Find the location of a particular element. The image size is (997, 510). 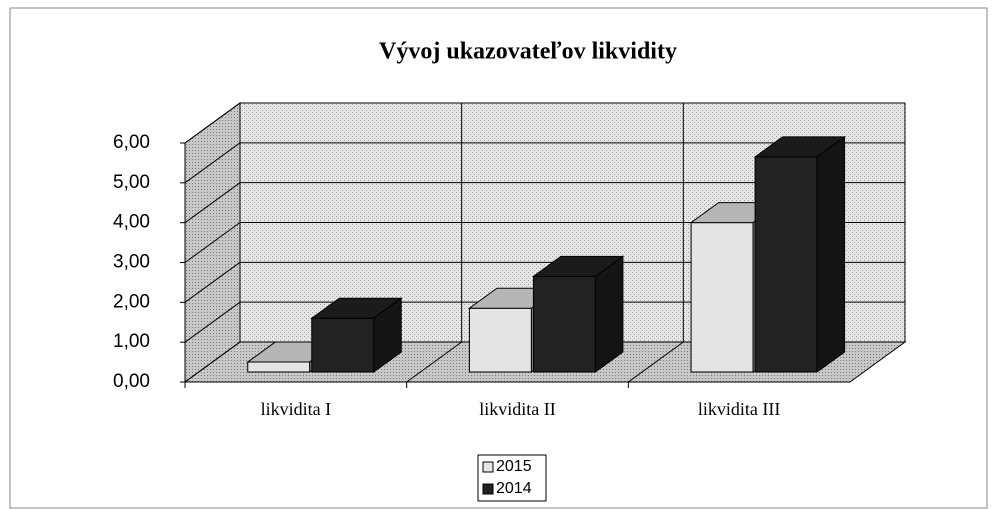

y-tick-label: 1,00 is located at coordinates (131, 341).